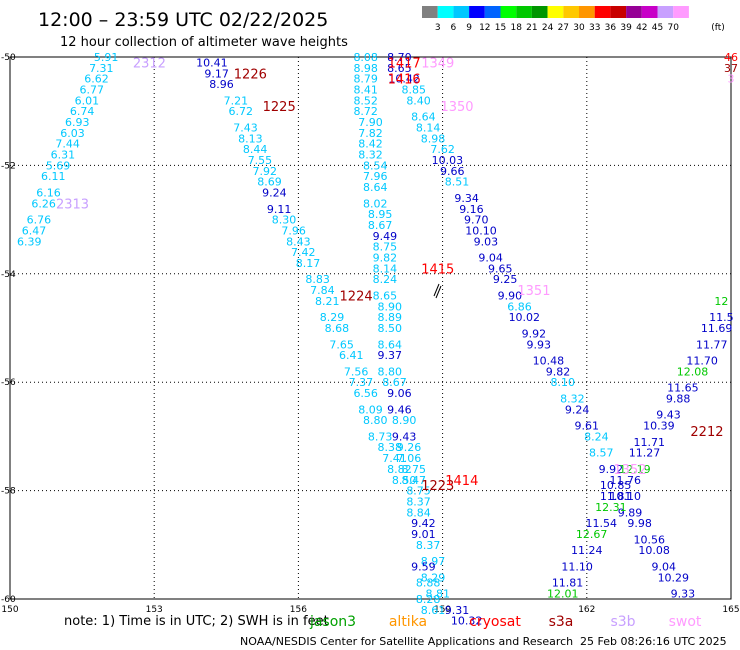 The width and height of the screenshot is (740, 650). I want to click on wave-height-point: 8.51, so click(457, 182).